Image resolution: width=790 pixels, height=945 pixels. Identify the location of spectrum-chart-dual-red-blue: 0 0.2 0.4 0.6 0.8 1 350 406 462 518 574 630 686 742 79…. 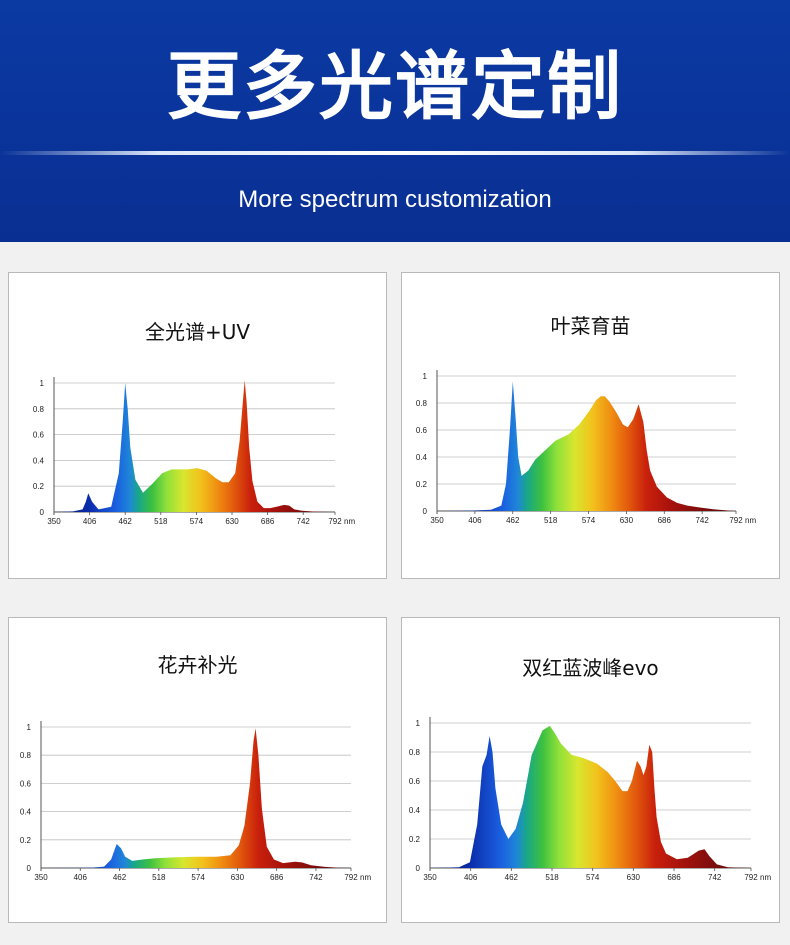
(590, 799).